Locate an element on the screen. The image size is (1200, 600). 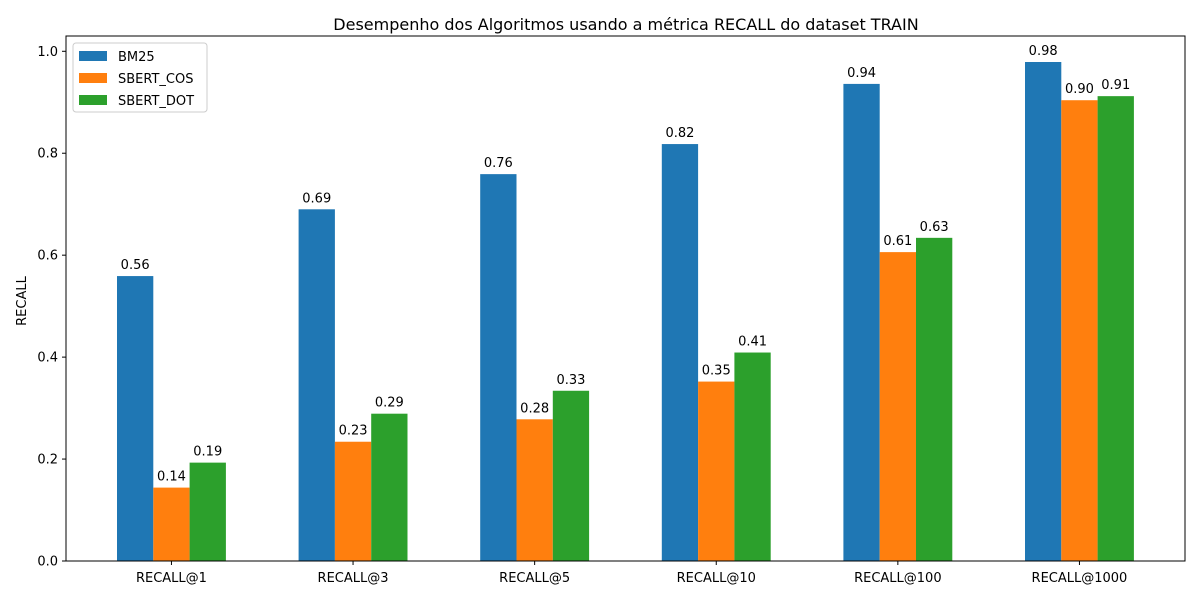
legend-label: SBERT_COS is located at coordinates (155, 79).